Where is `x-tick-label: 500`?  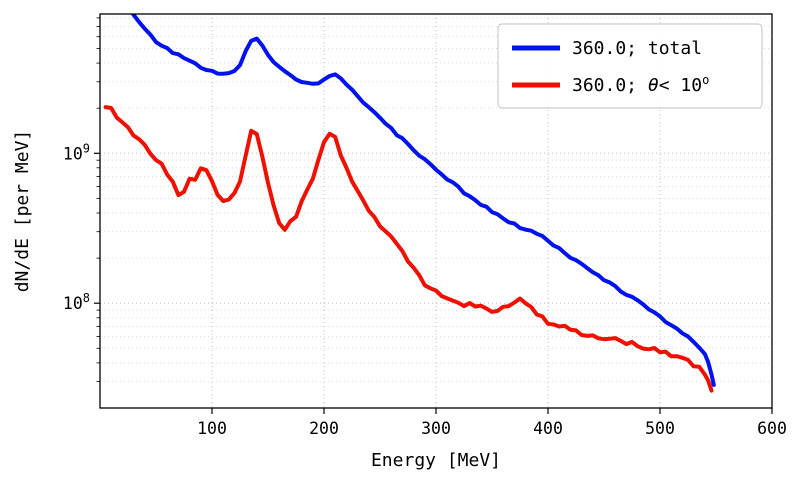
x-tick-label: 500 is located at coordinates (660, 428).